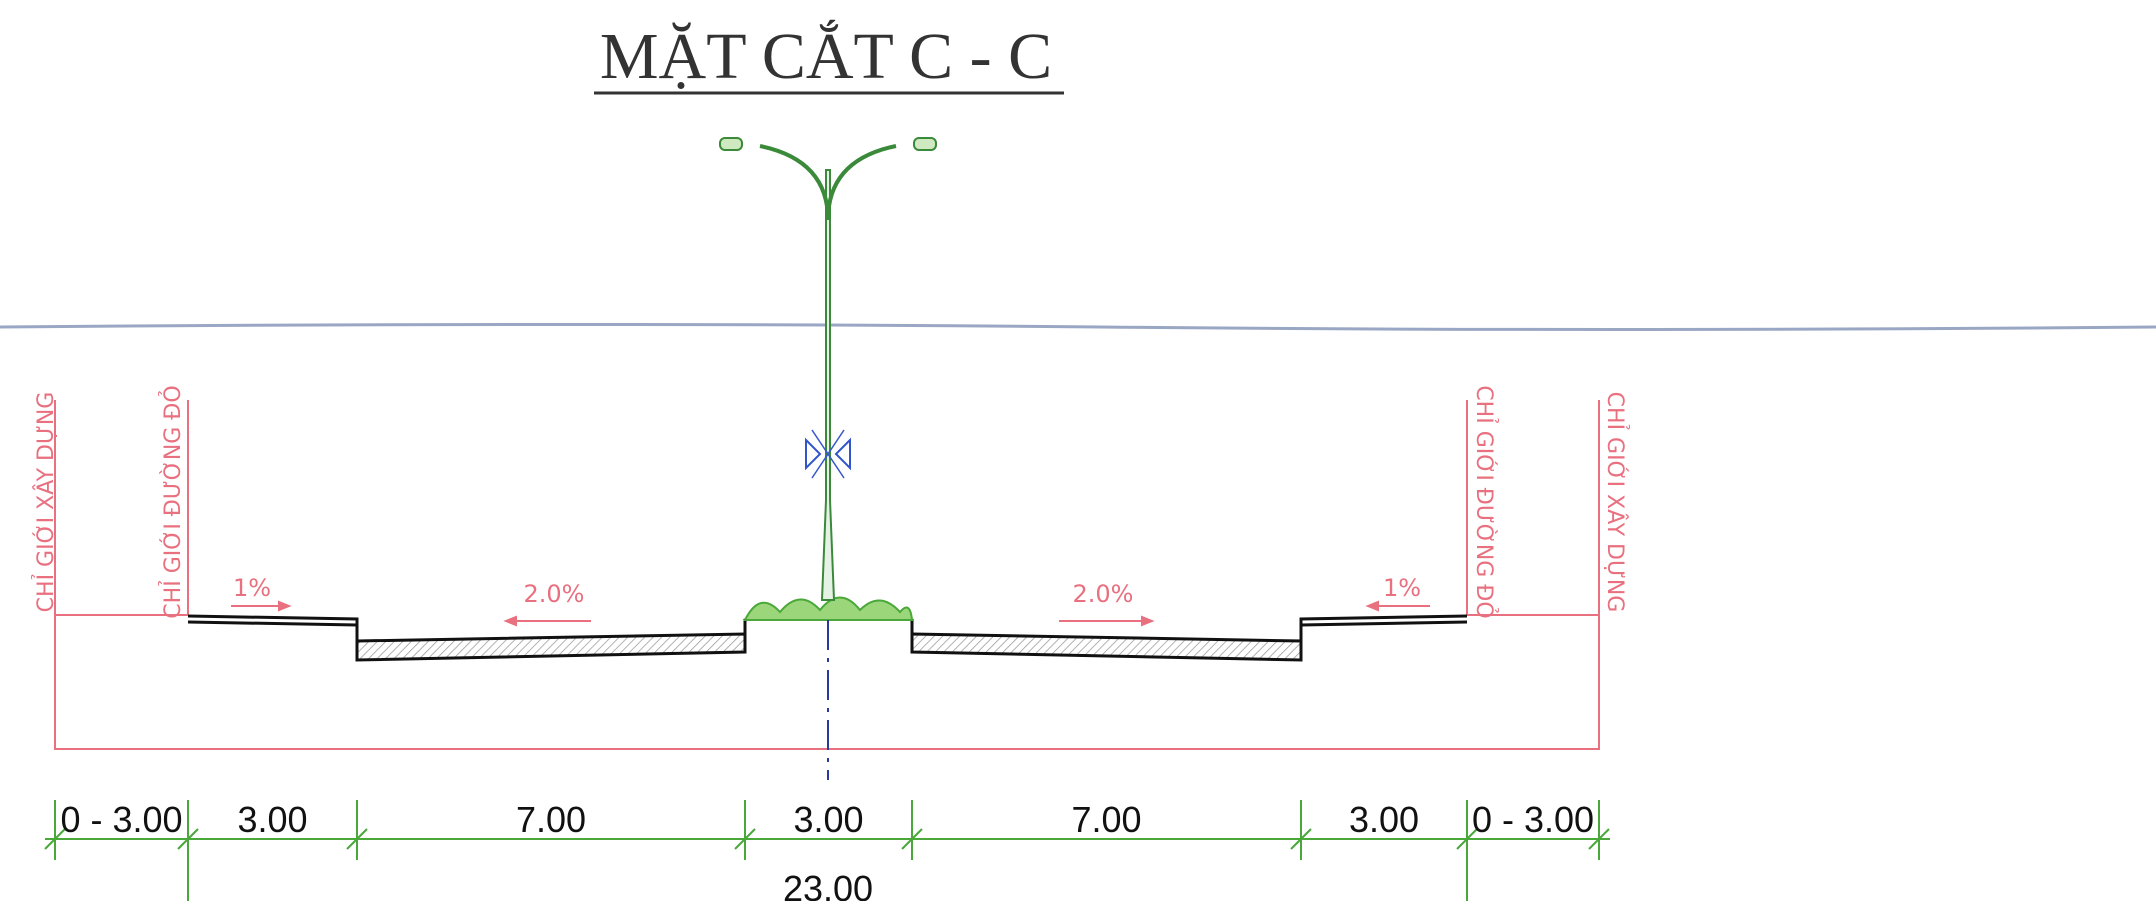 This screenshot has height=901, width=2156. I want to click on total-width: 23.00, so click(828, 884).